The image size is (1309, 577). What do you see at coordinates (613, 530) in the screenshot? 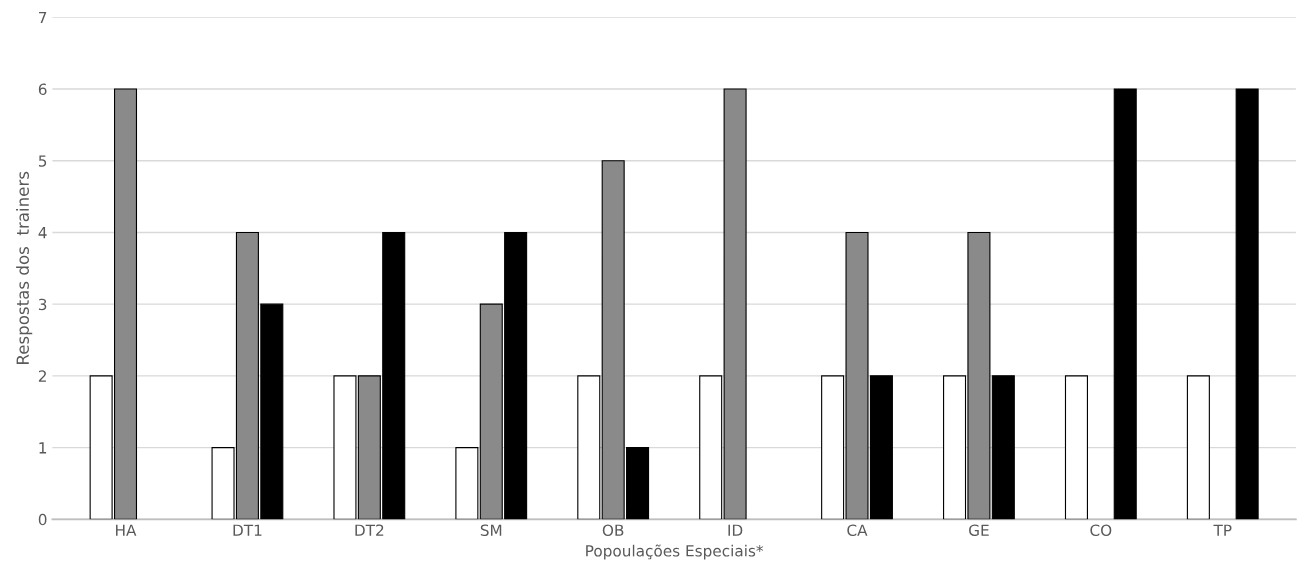
I see `x-tick-label: OB` at bounding box center [613, 530].